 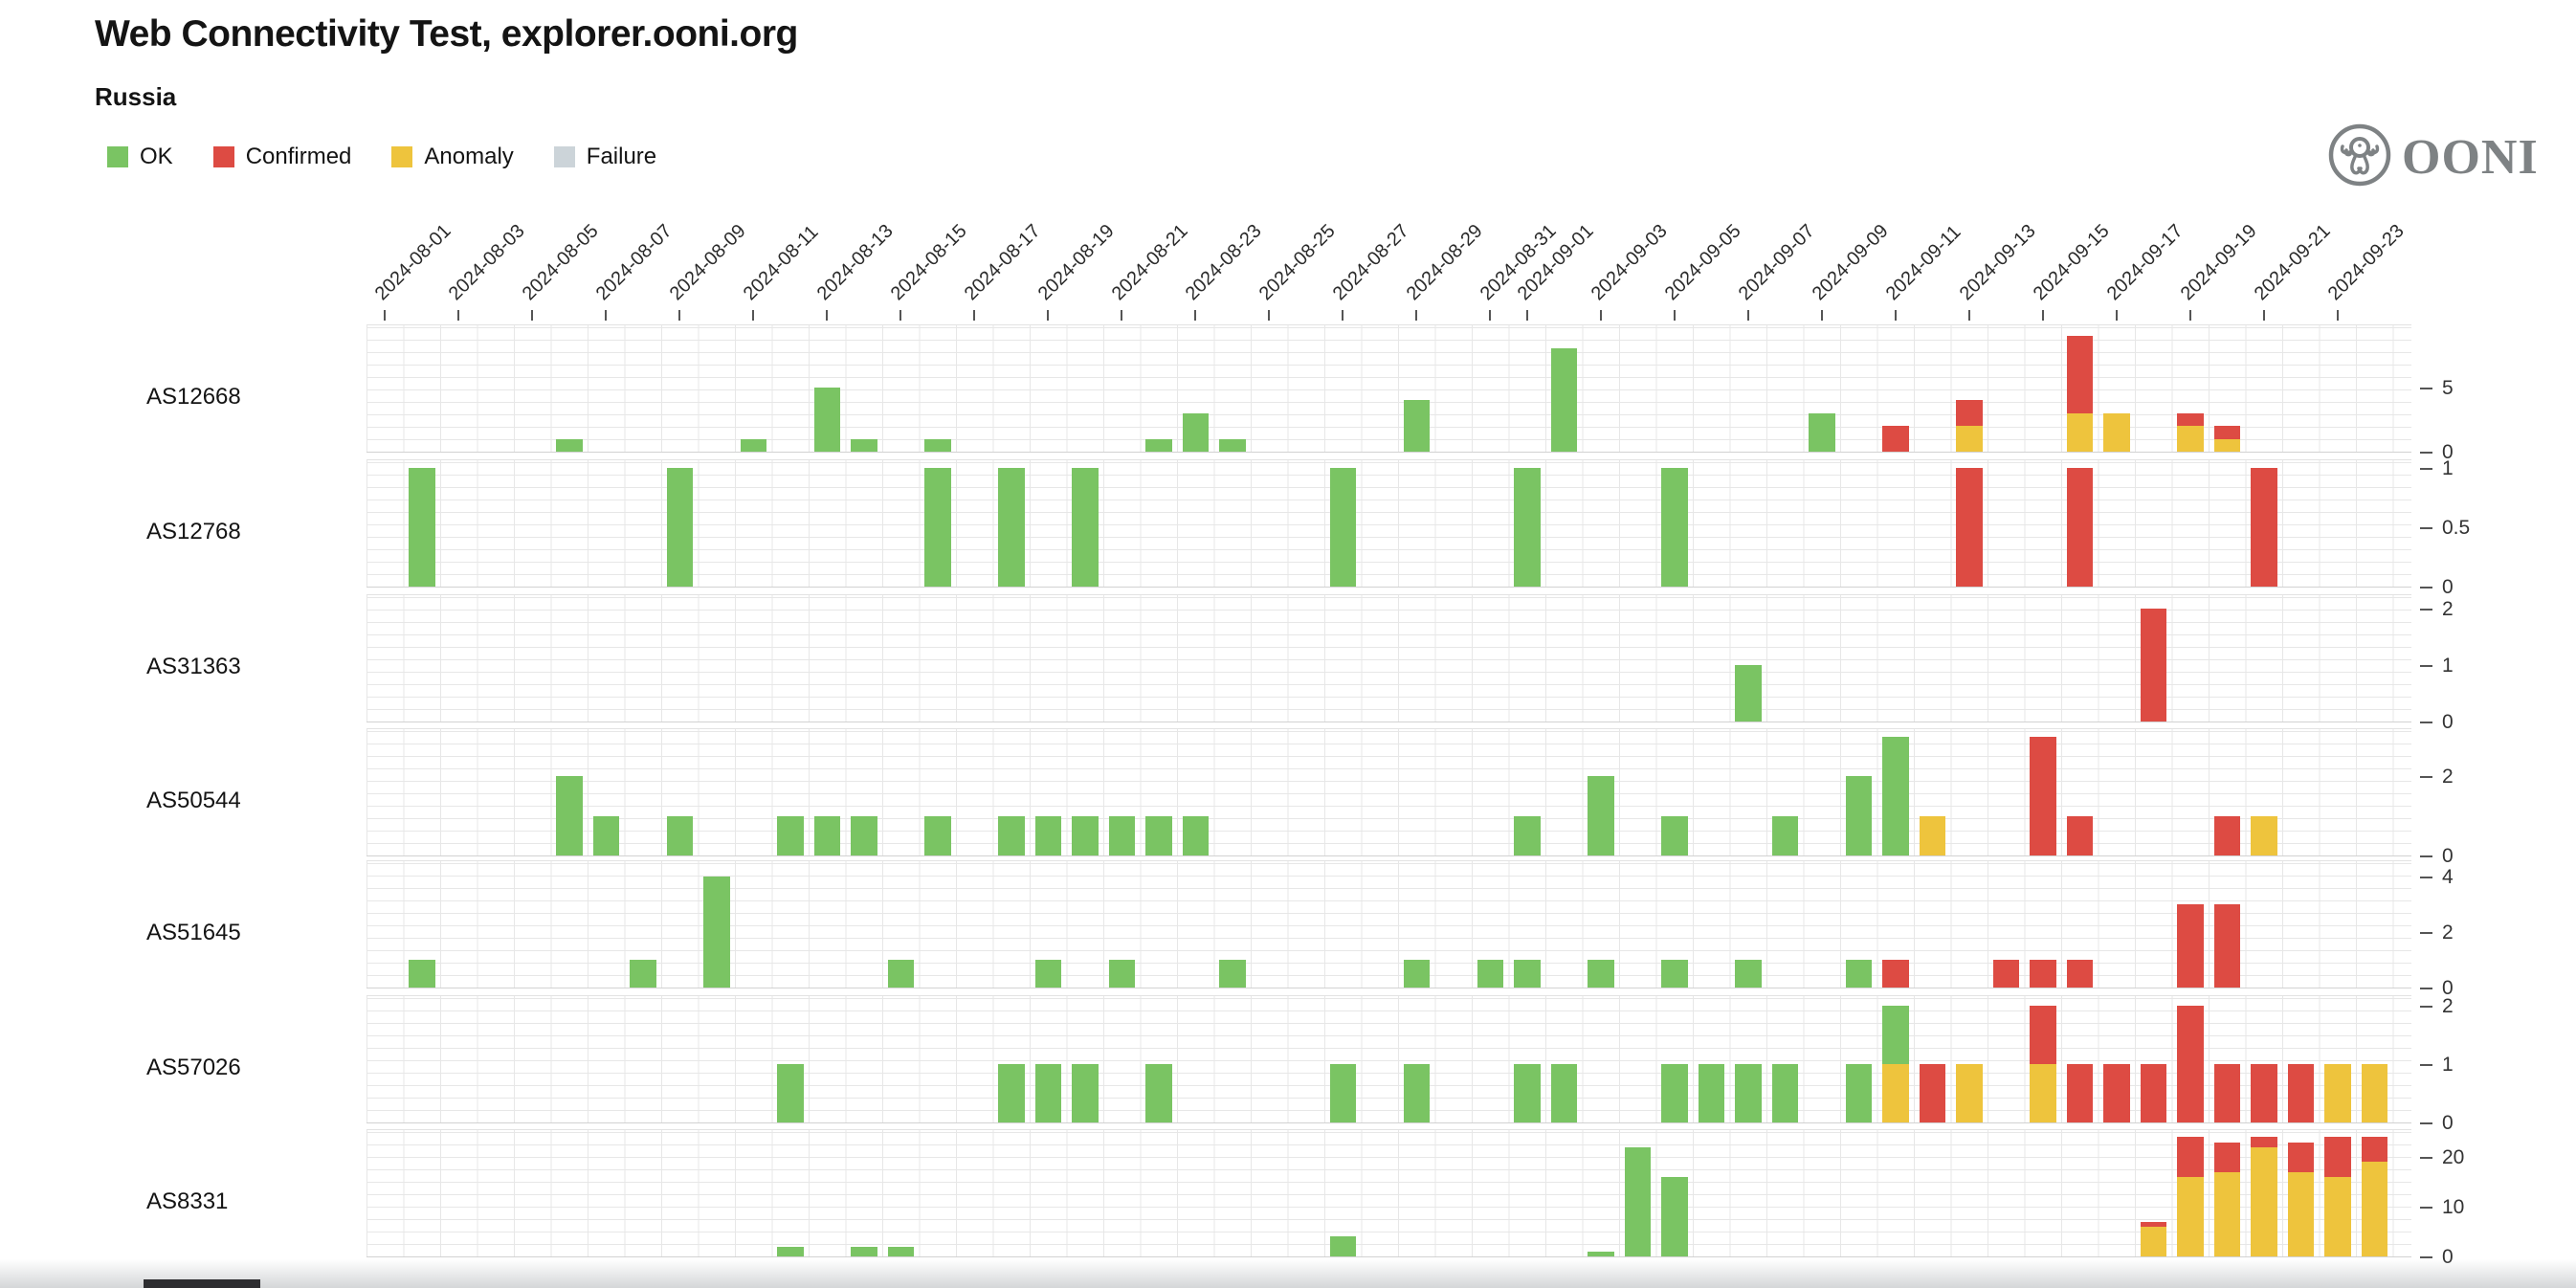 I want to click on legend-item-anomaly: Anomaly, so click(x=452, y=157).